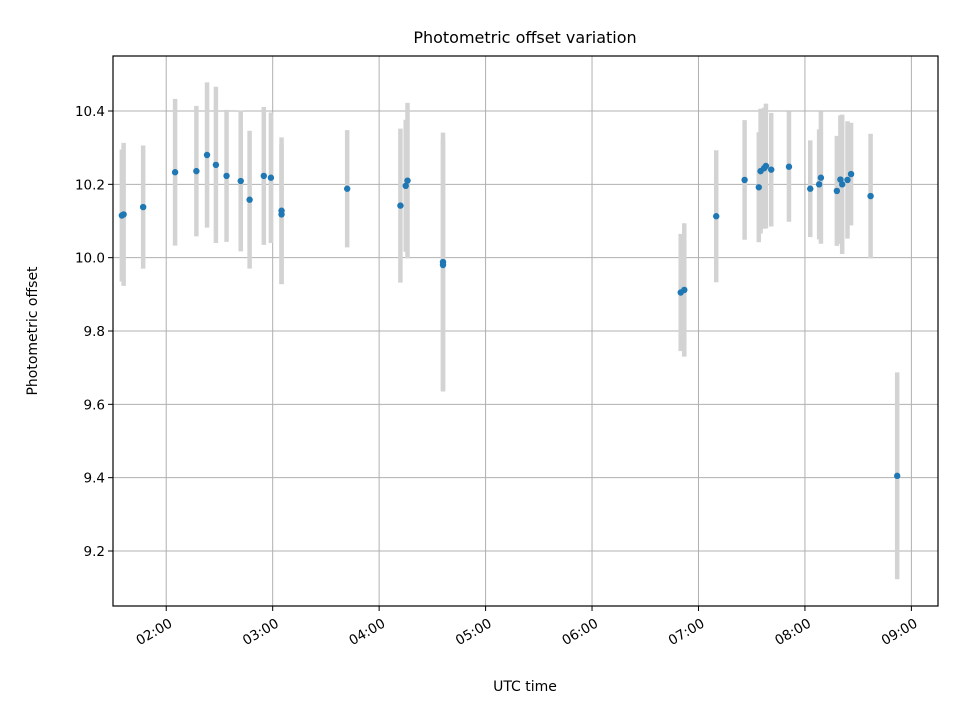  I want to click on x-axis-label: UTC time, so click(525, 687).